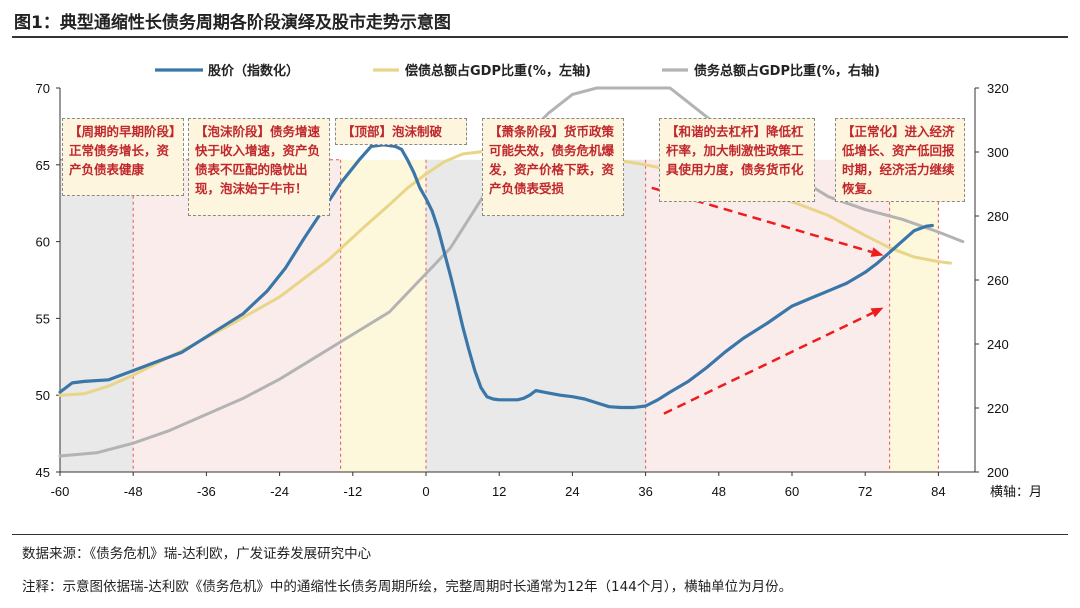  Describe the element at coordinates (1016, 491) in the screenshot. I see `x-axis-title: 横轴：月` at that location.